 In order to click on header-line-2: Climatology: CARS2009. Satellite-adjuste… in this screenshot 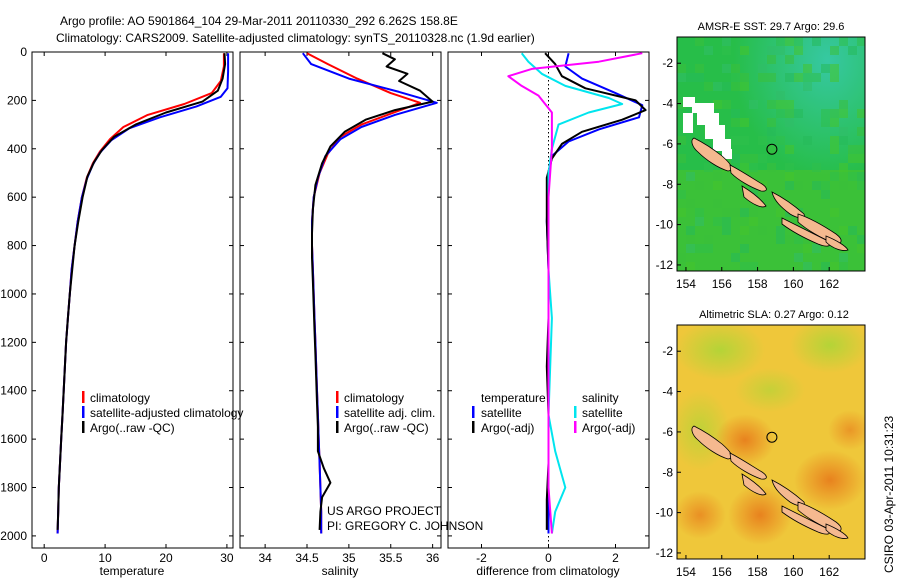, I will do `click(295, 38)`.